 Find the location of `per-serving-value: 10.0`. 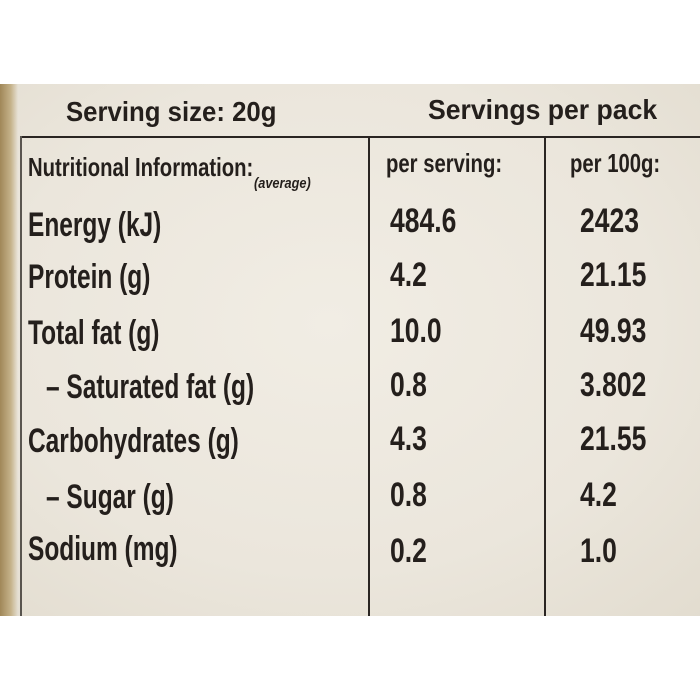

per-serving-value: 10.0 is located at coordinates (416, 331).